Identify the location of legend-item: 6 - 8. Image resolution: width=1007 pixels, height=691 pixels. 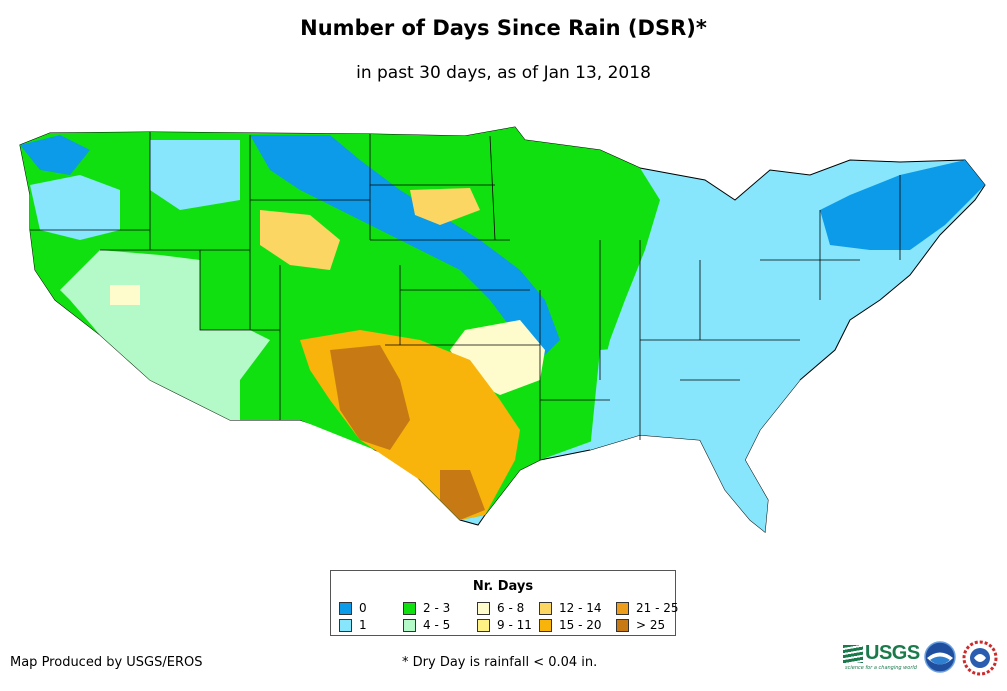
(500, 608).